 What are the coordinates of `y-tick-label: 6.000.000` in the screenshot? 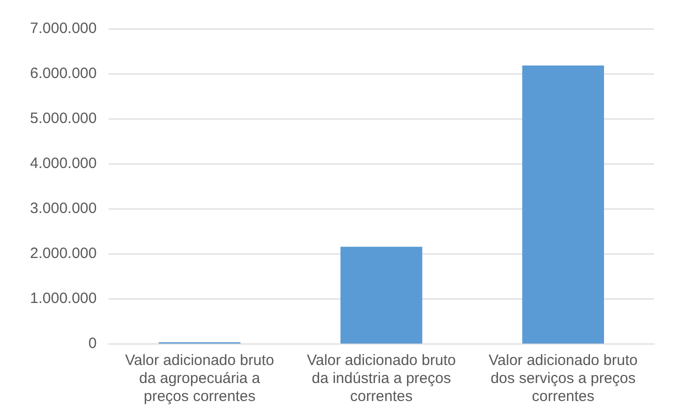 It's located at (63, 73).